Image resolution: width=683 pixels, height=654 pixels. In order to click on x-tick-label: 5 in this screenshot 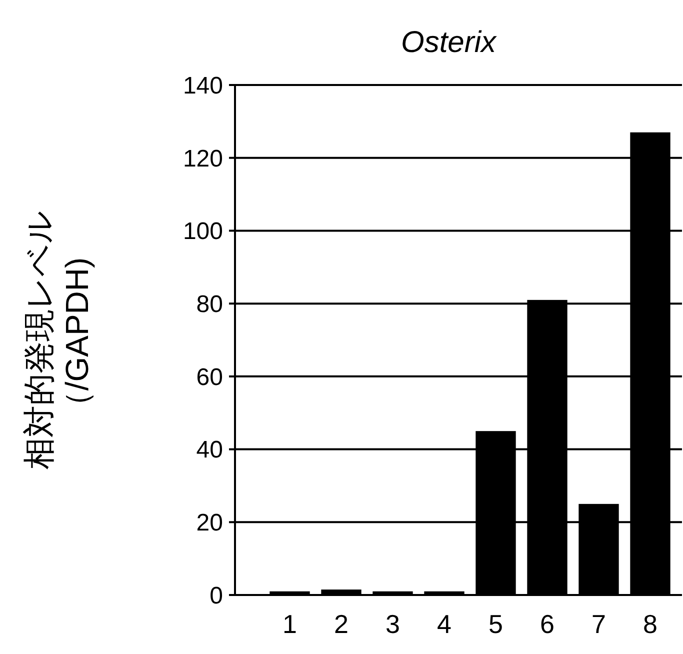, I will do `click(495, 624)`.